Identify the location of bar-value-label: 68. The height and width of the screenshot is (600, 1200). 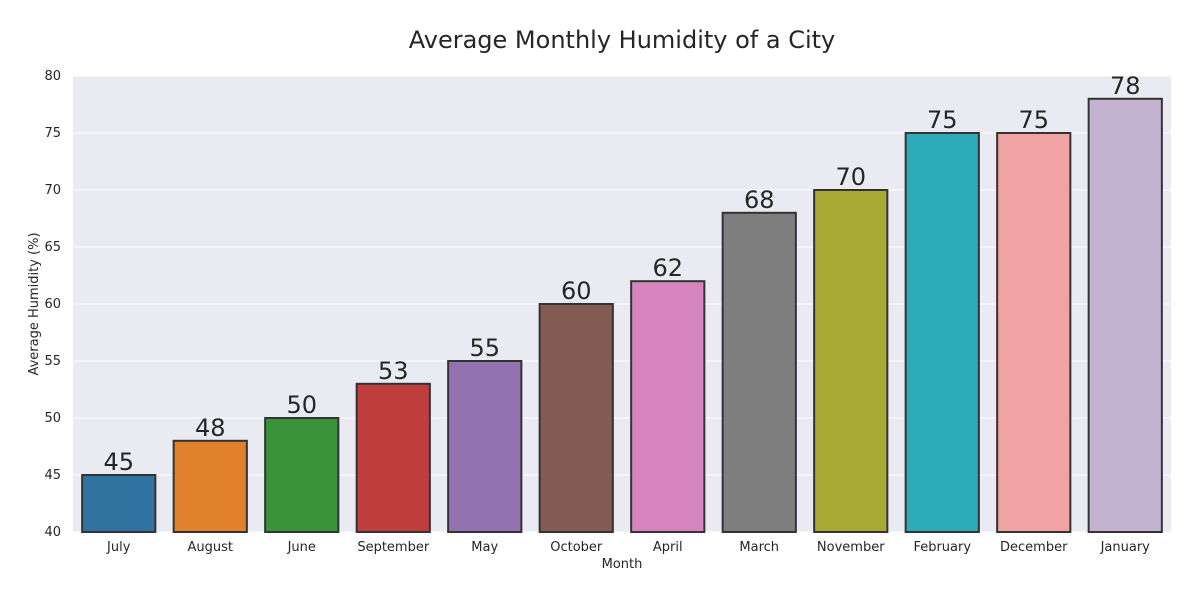
(759, 200).